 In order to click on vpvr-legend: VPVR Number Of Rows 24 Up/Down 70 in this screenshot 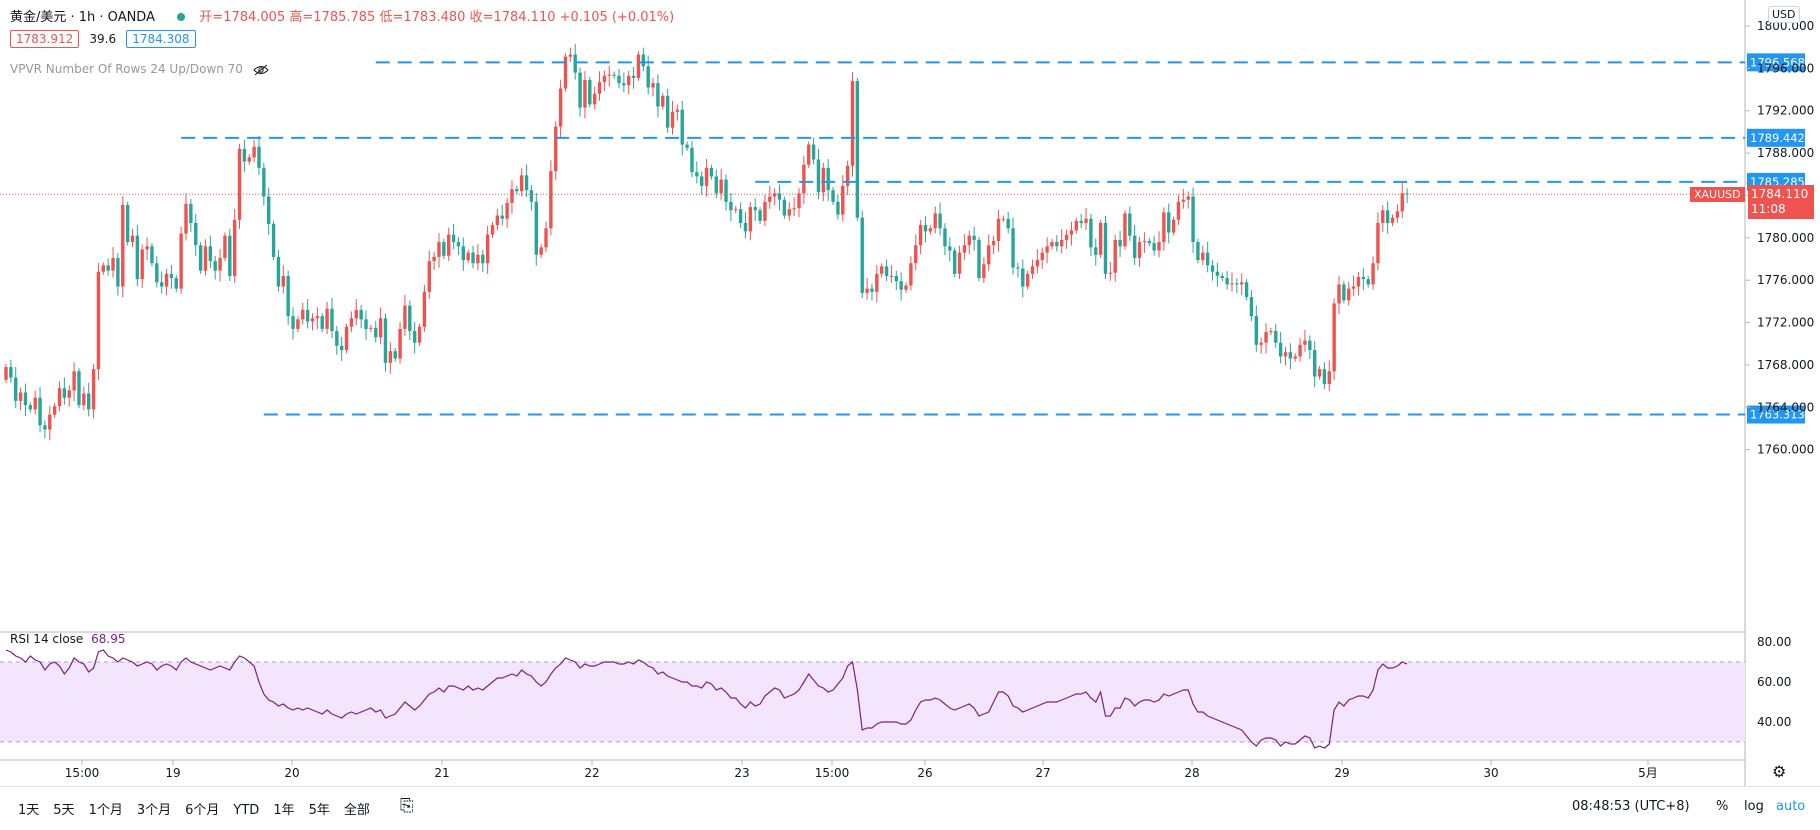, I will do `click(139, 69)`.